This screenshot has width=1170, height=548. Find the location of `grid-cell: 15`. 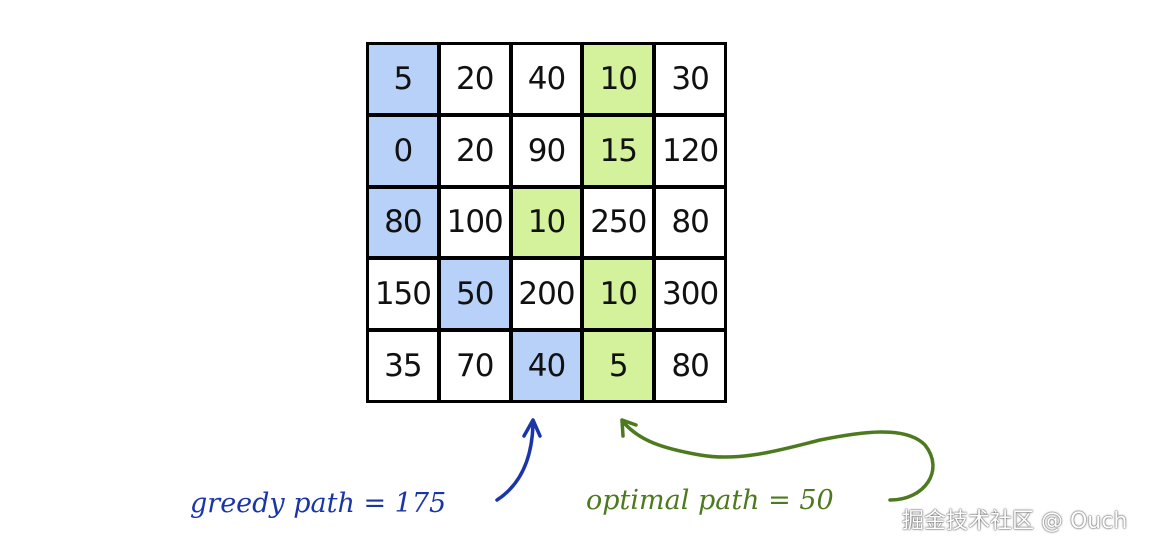

grid-cell: 15 is located at coordinates (618, 150).